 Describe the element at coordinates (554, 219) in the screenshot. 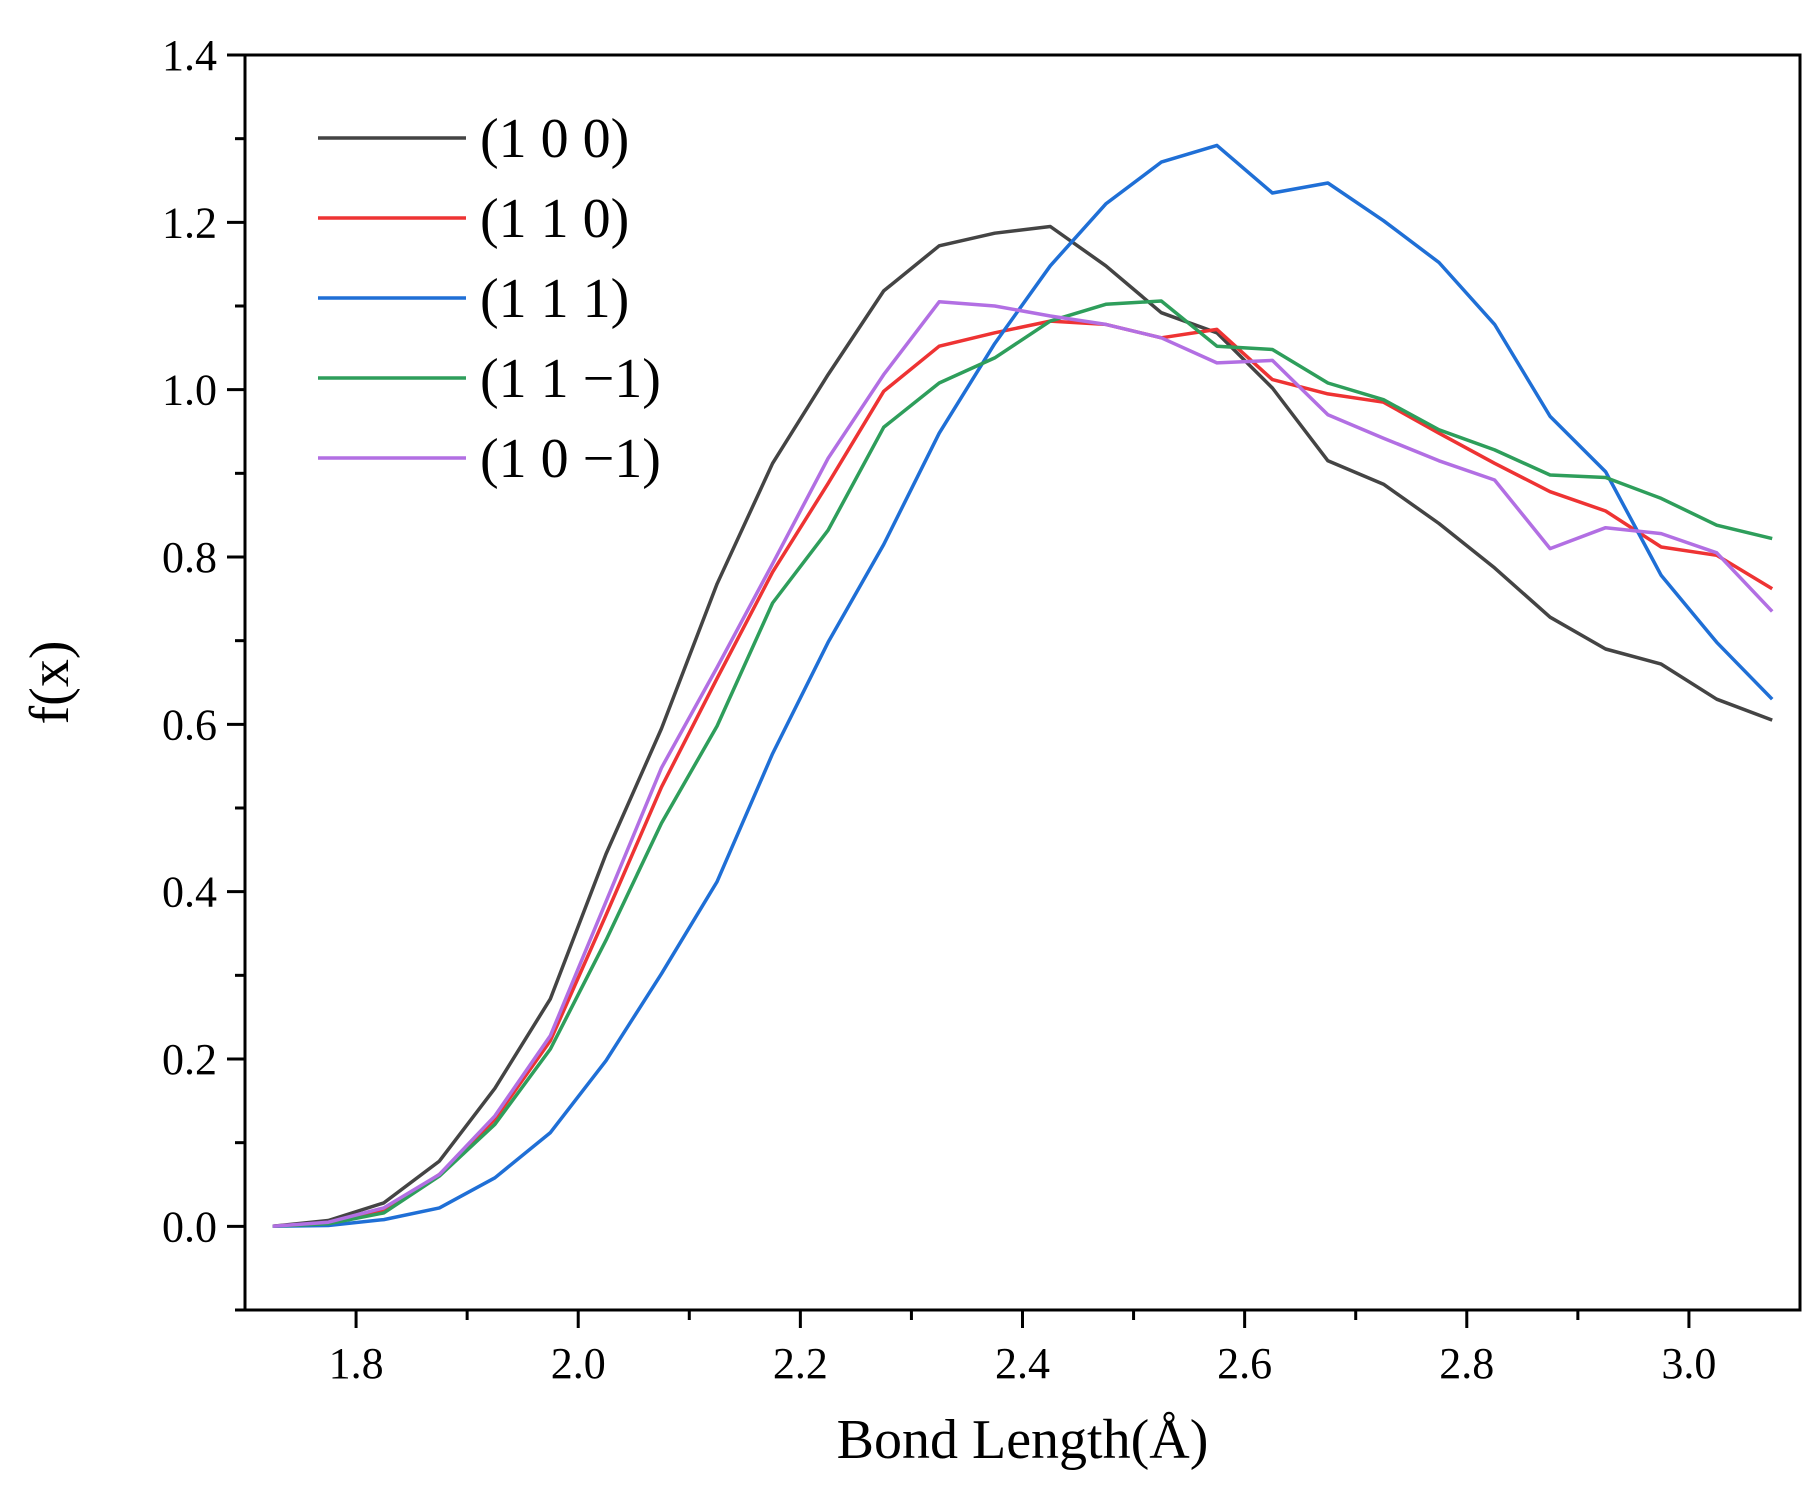

I see `legend-label: (1 1 0)` at that location.